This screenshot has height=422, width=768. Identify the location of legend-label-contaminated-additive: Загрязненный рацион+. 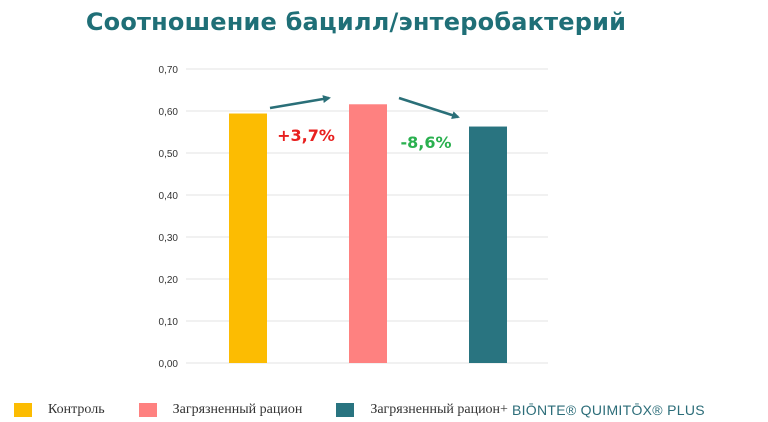
(439, 409).